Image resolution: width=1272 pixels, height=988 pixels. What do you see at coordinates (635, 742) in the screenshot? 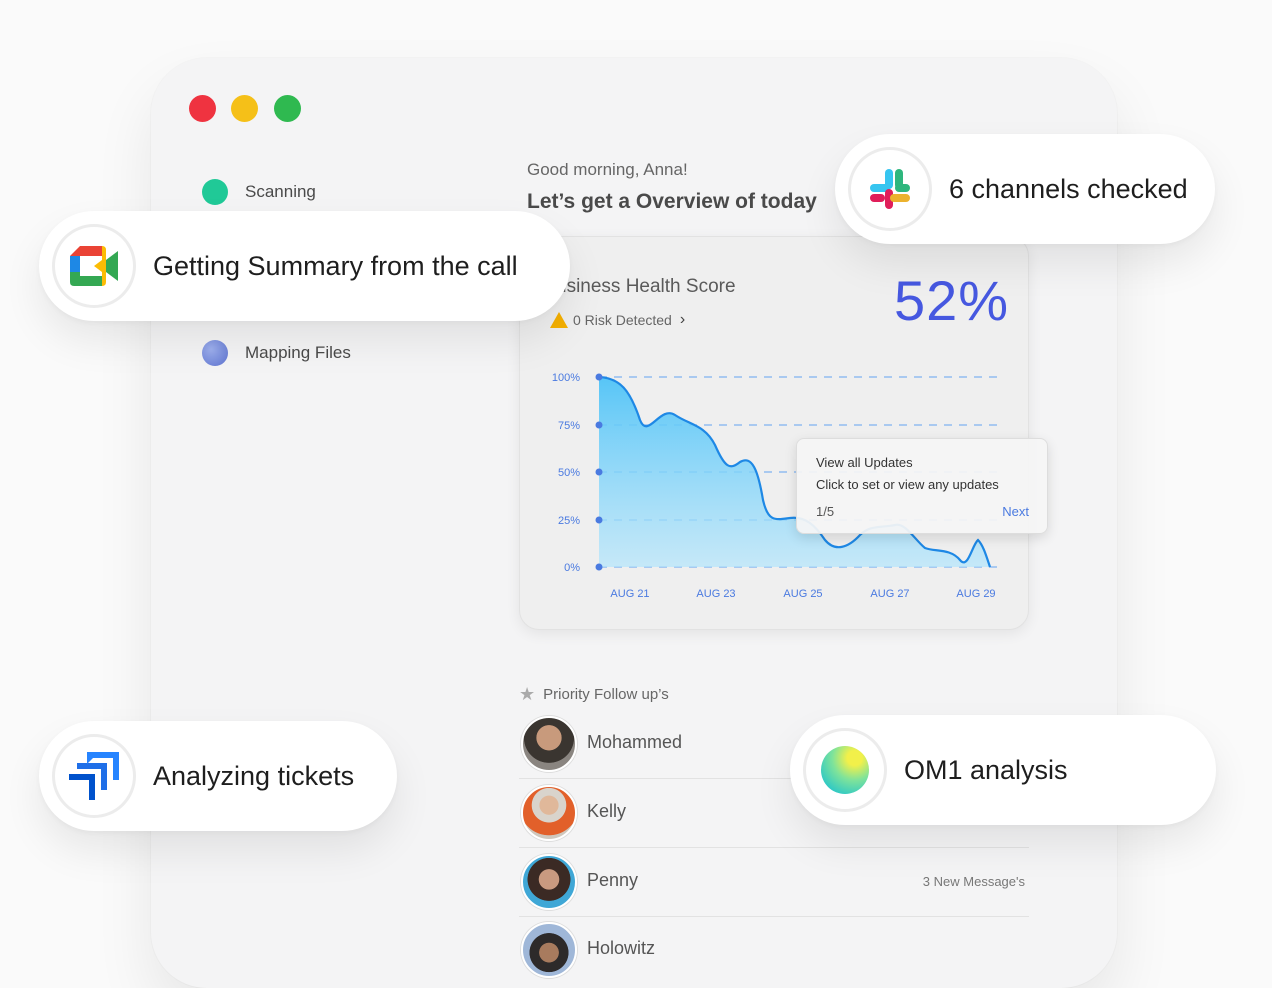
I see `contact-name: Mohammed` at bounding box center [635, 742].